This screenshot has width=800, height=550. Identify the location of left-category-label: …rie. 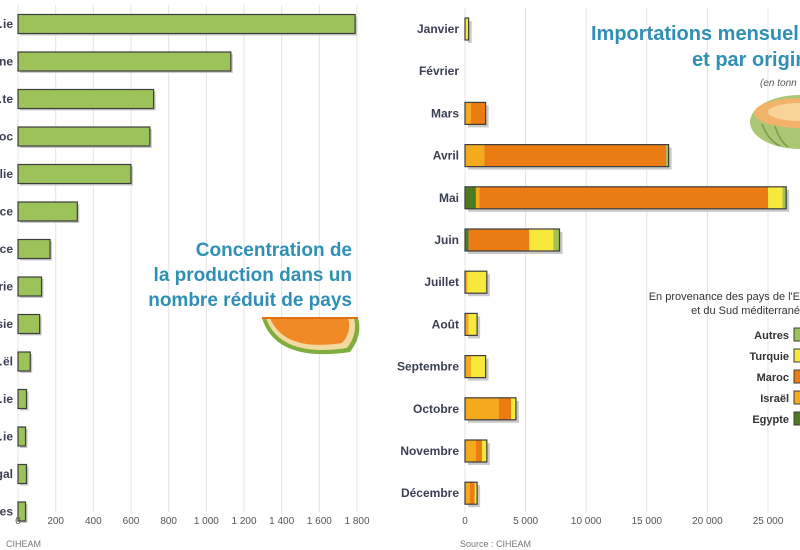
(6, 287).